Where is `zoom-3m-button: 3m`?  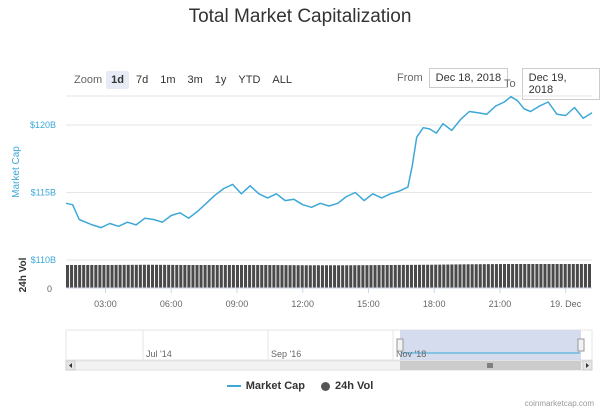 zoom-3m-button: 3m is located at coordinates (195, 80).